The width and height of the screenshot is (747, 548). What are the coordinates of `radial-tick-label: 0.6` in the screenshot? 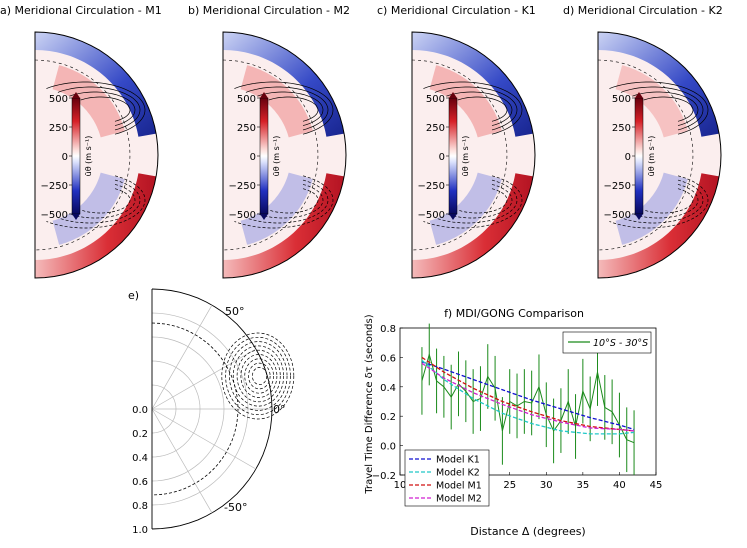 It's located at (140, 482).